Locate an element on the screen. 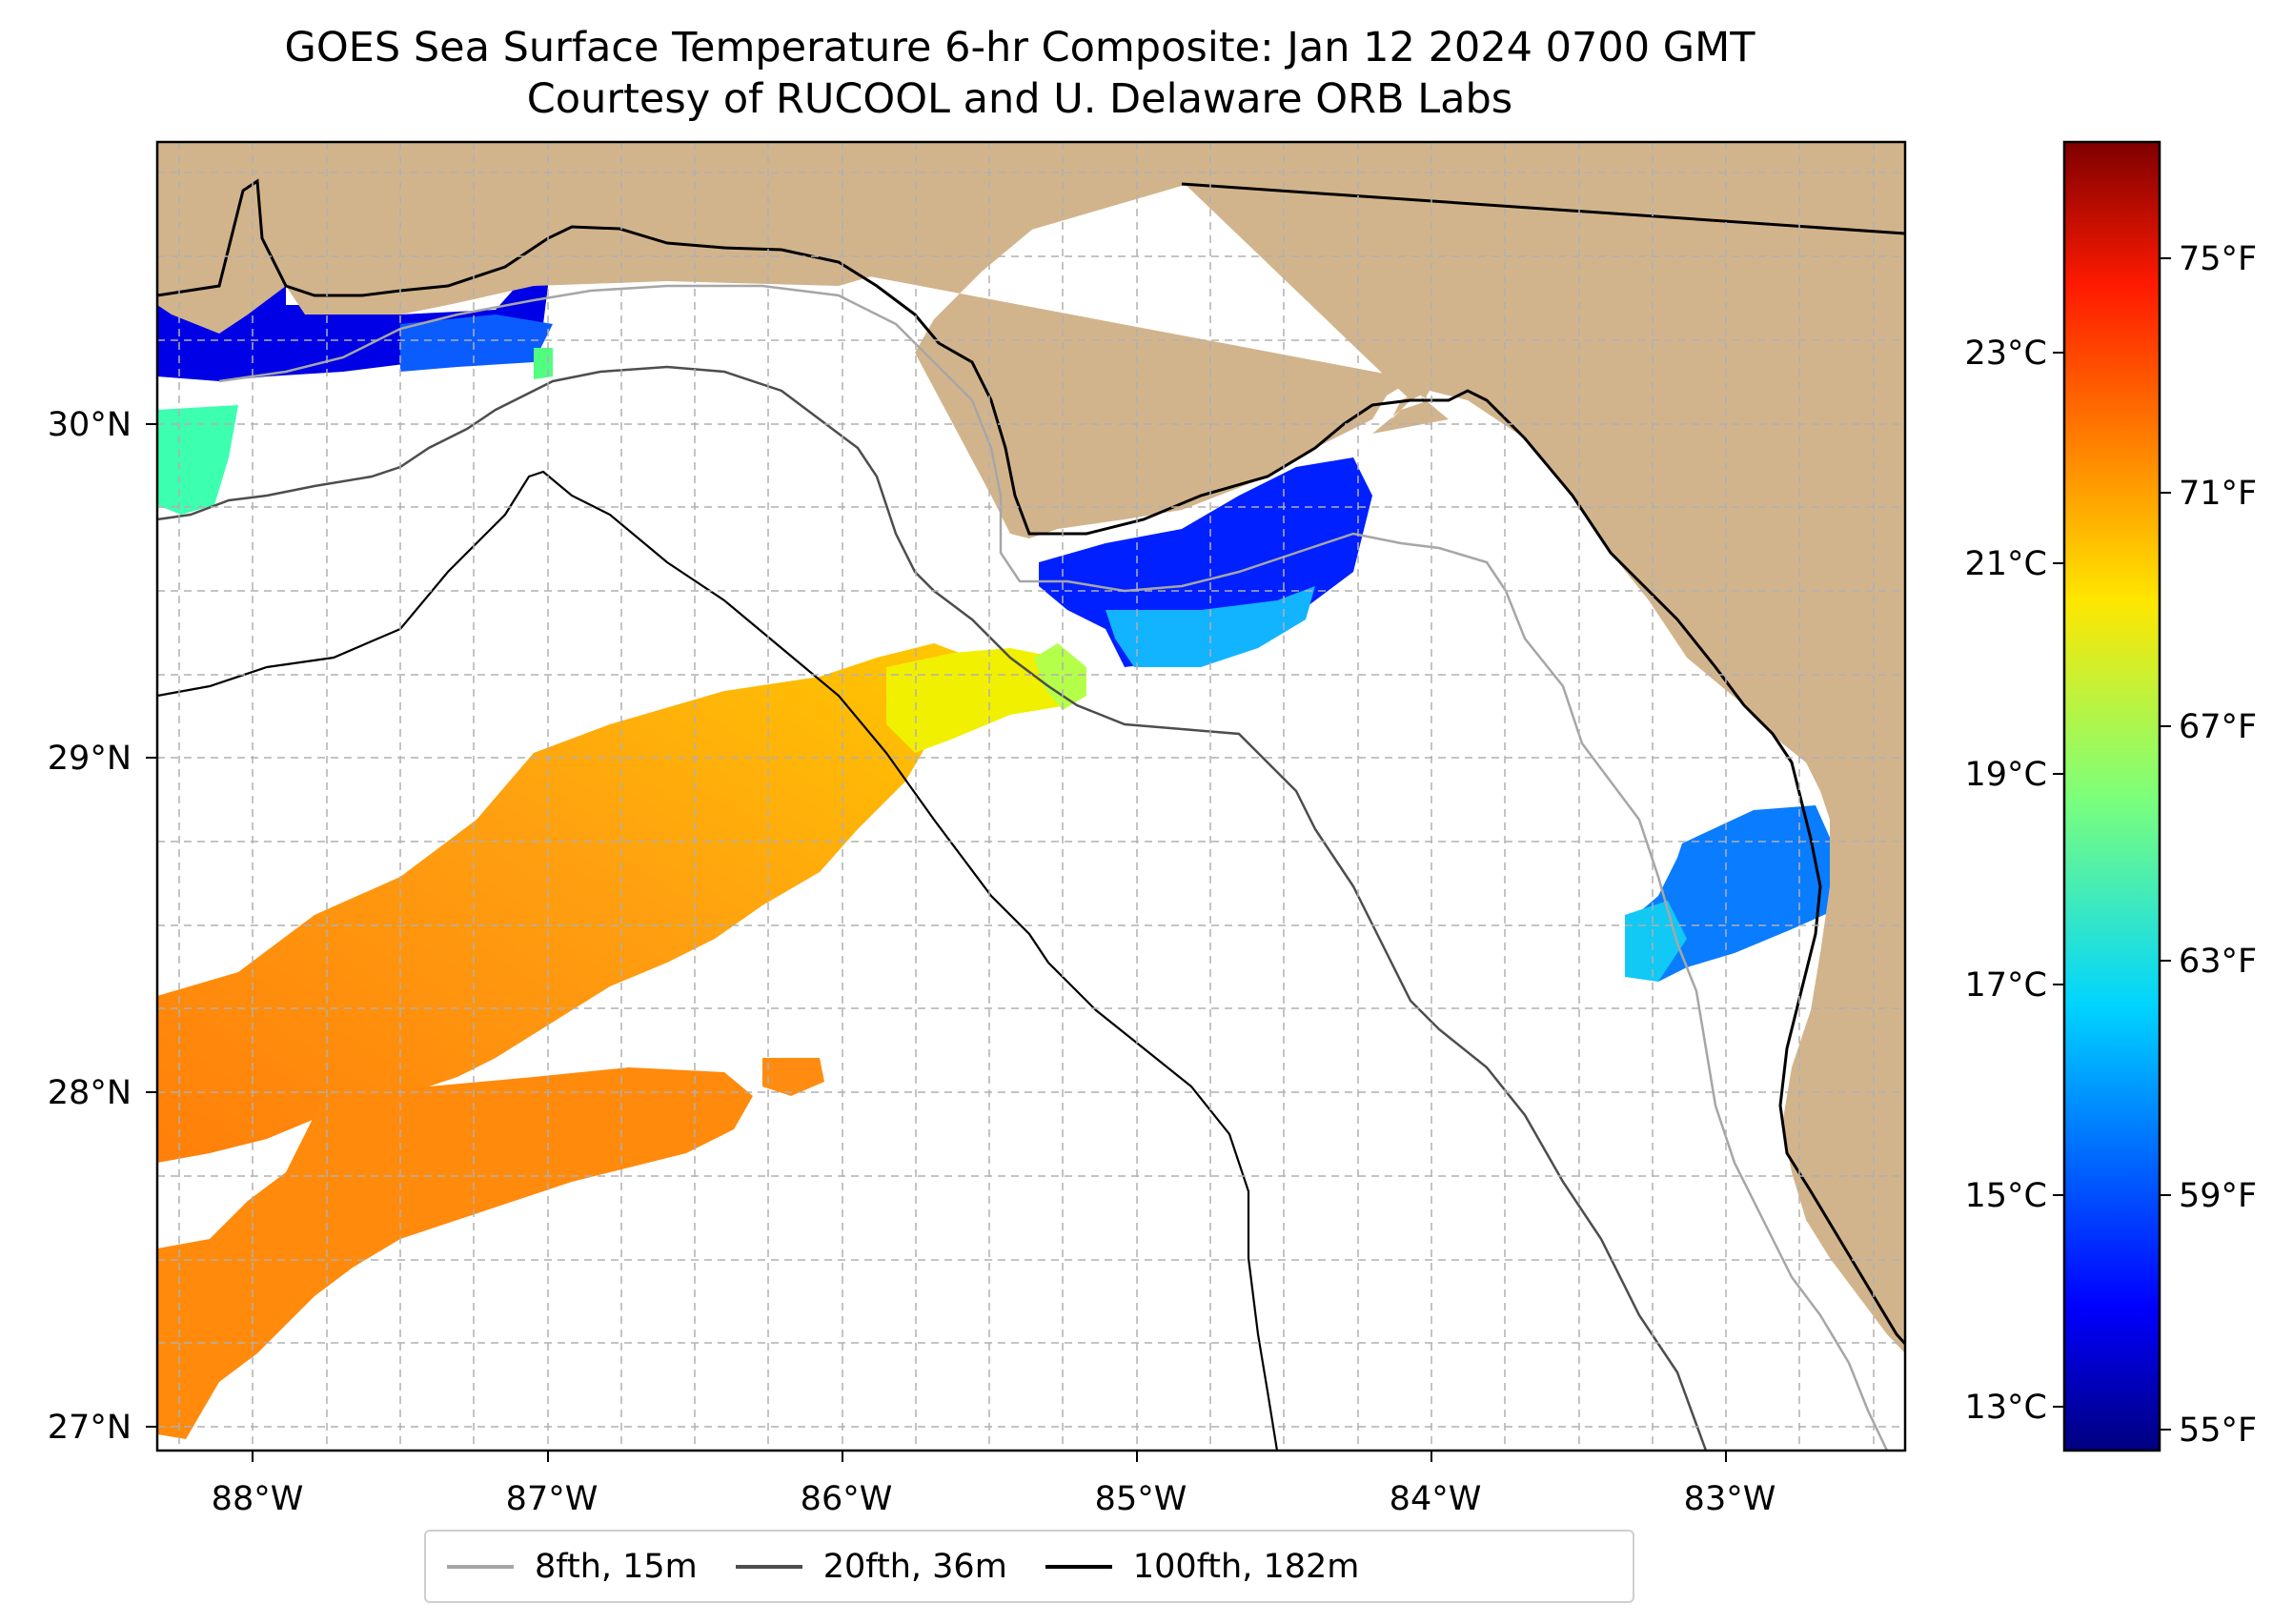  lat-label-29n: 29°N is located at coordinates (90, 759).